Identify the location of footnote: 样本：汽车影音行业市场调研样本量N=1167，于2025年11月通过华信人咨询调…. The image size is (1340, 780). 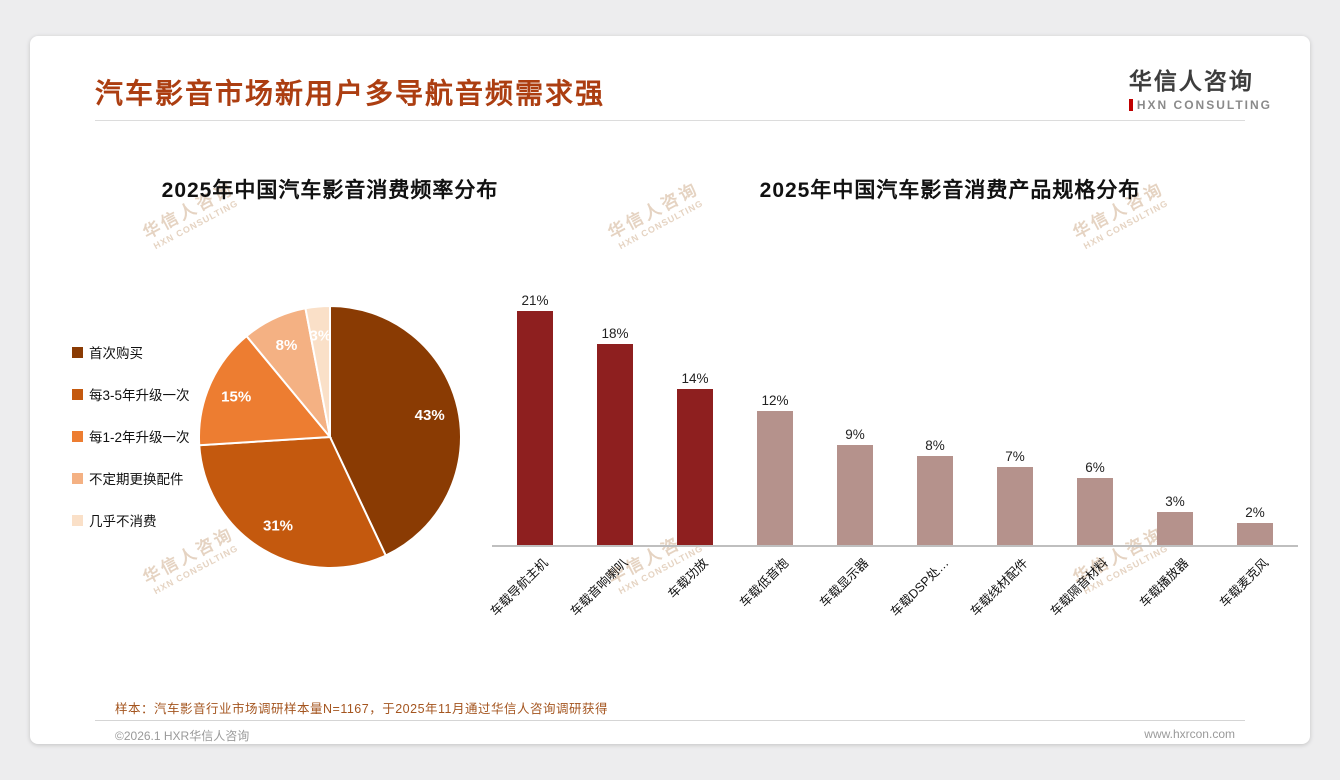
(361, 709).